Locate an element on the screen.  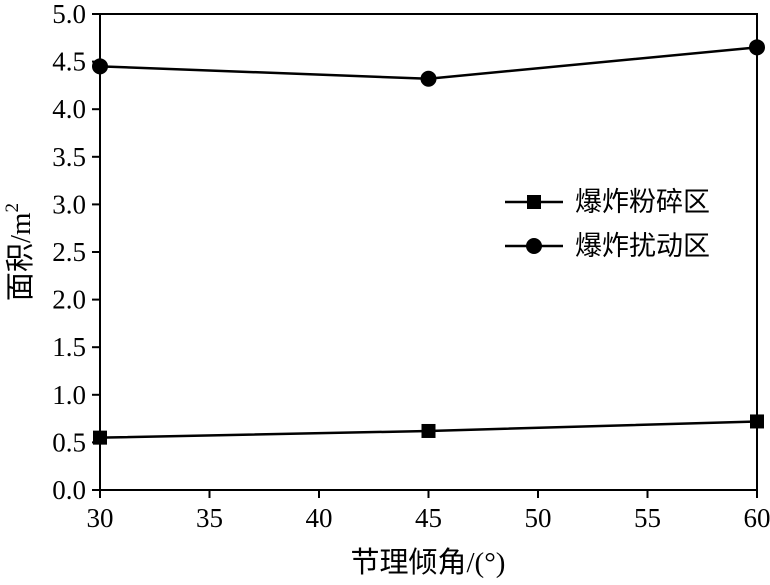
y-axis-label-superscript: 2 is located at coordinates (12, 208).